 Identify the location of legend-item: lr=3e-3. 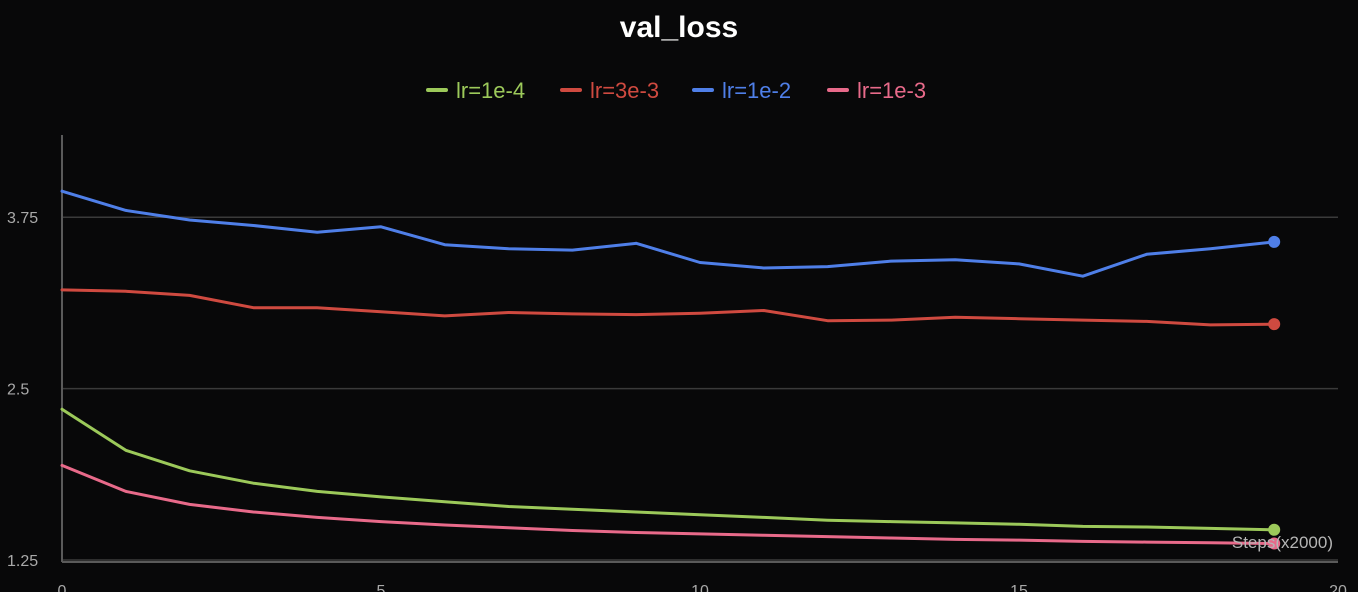
(609, 90).